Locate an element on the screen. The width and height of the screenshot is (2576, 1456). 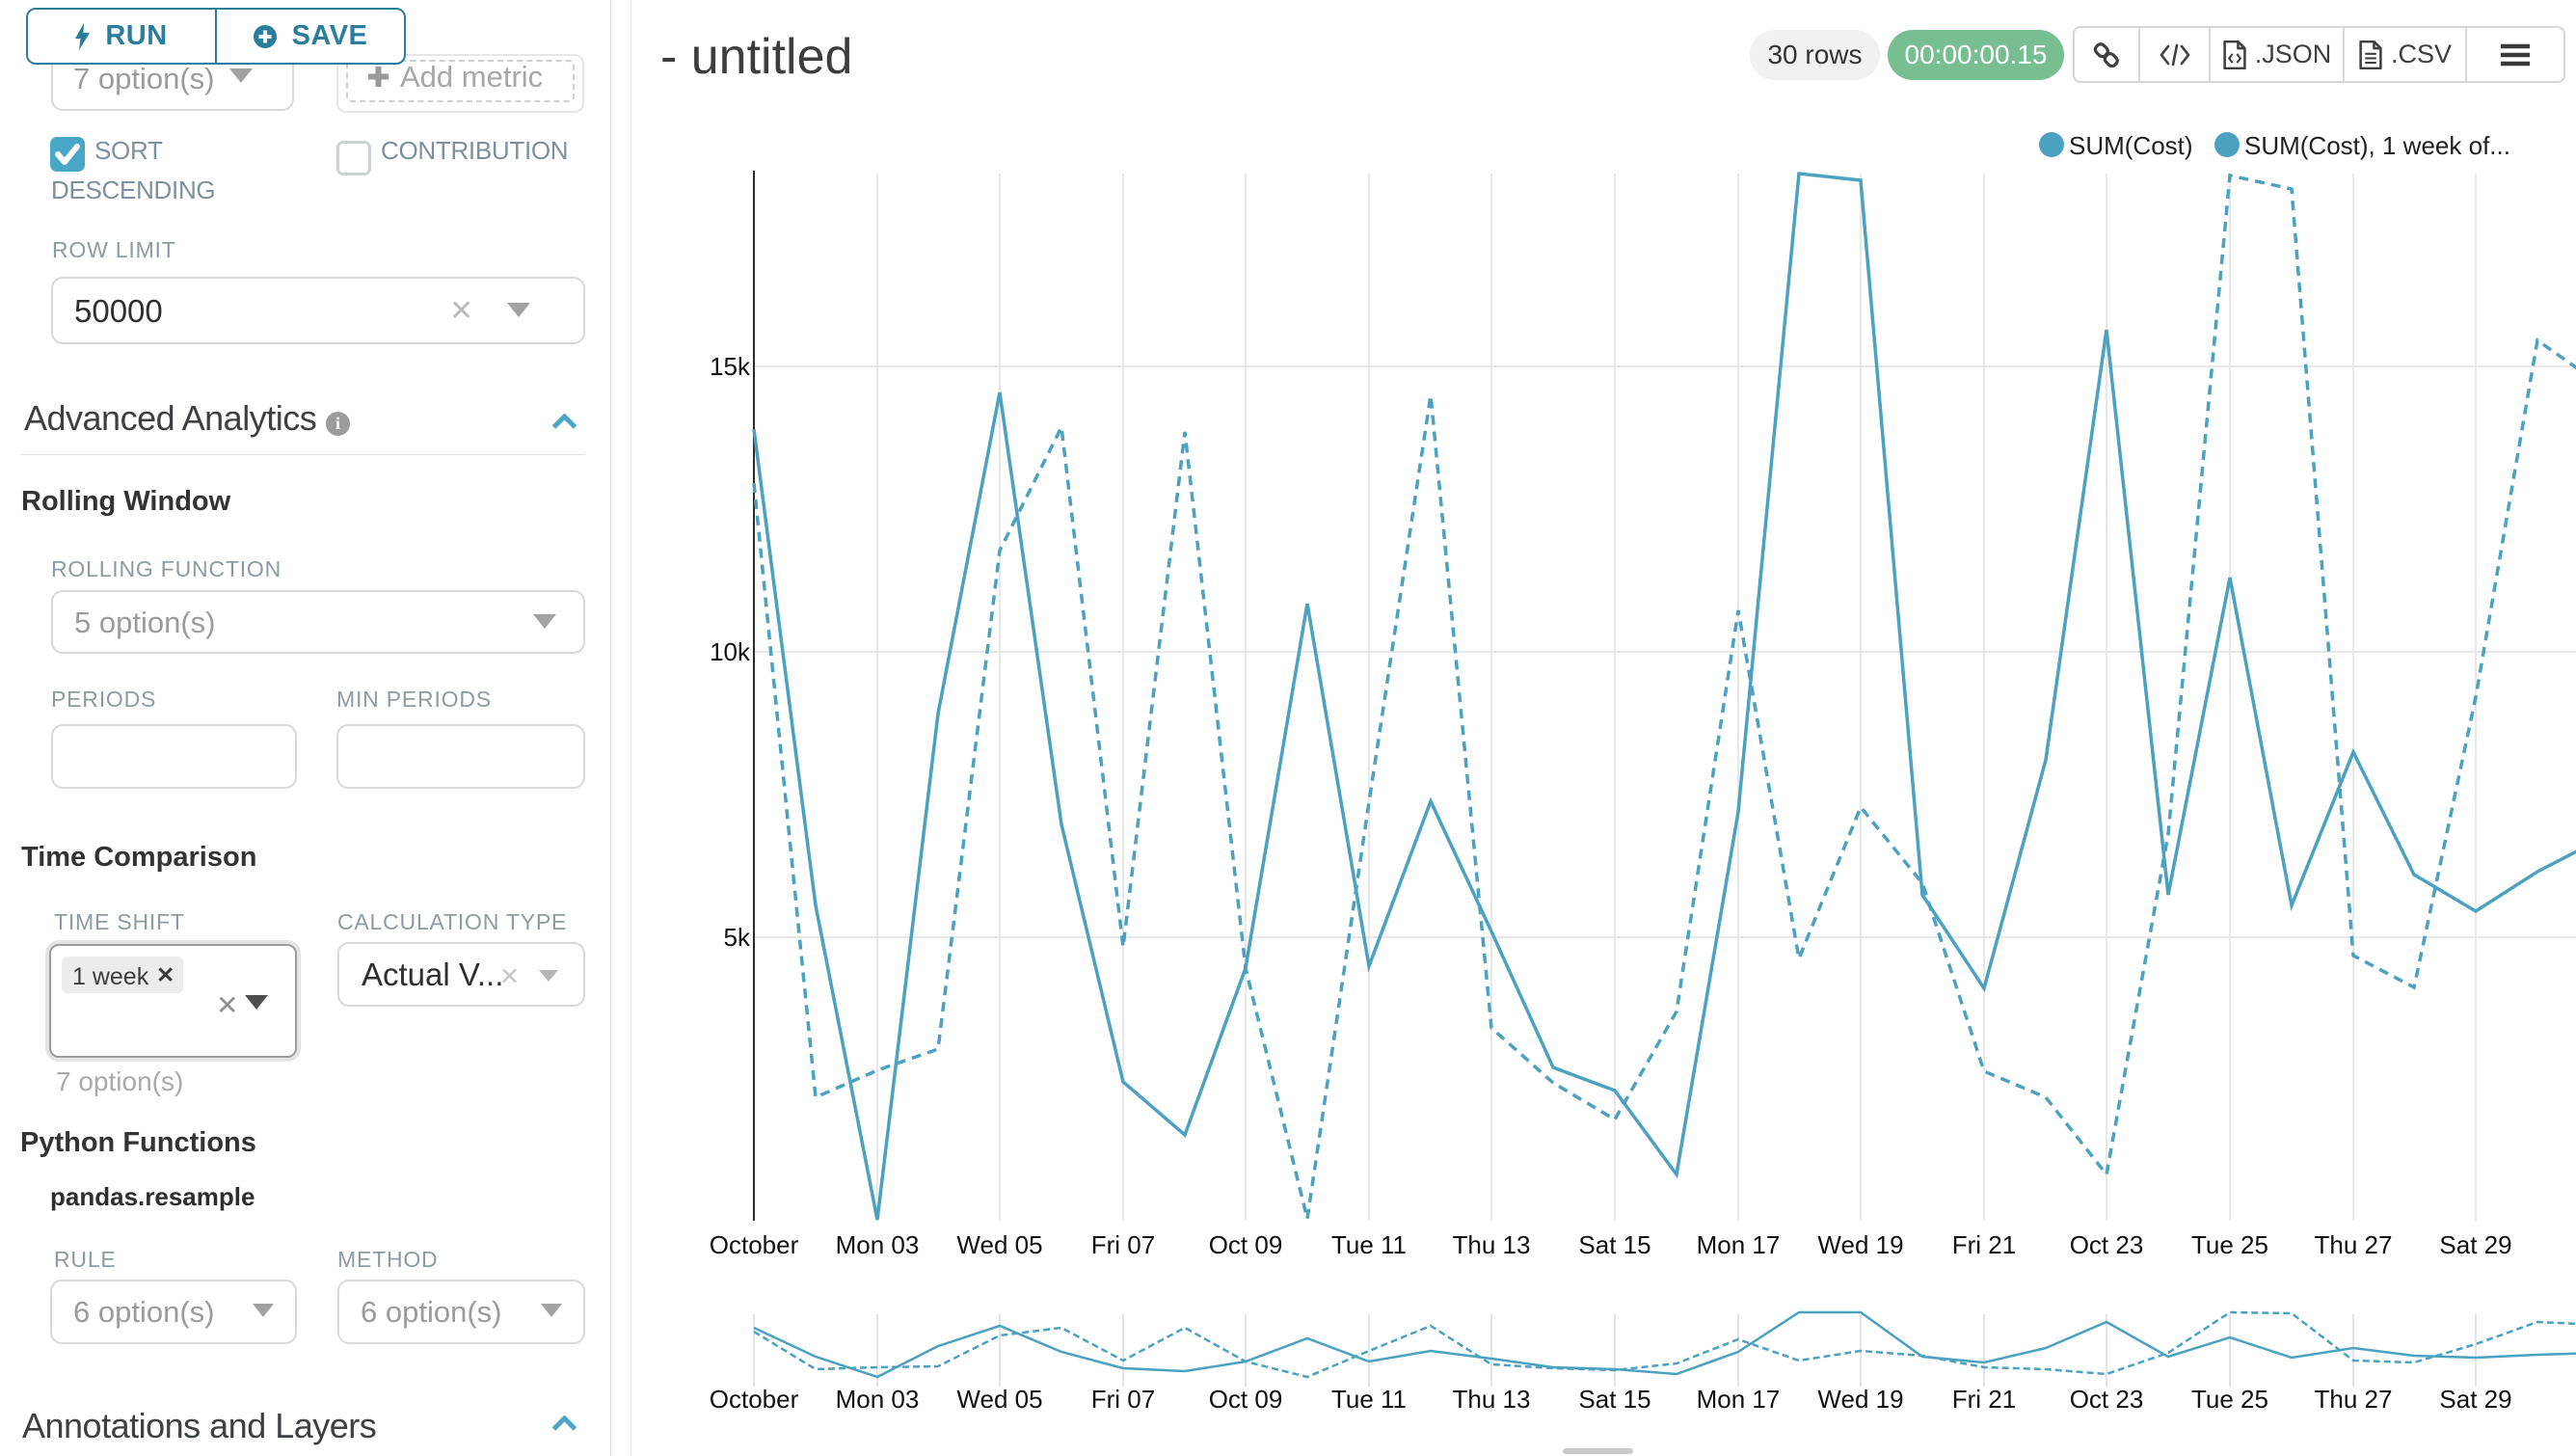
svg-text: 5k is located at coordinates (738, 937).